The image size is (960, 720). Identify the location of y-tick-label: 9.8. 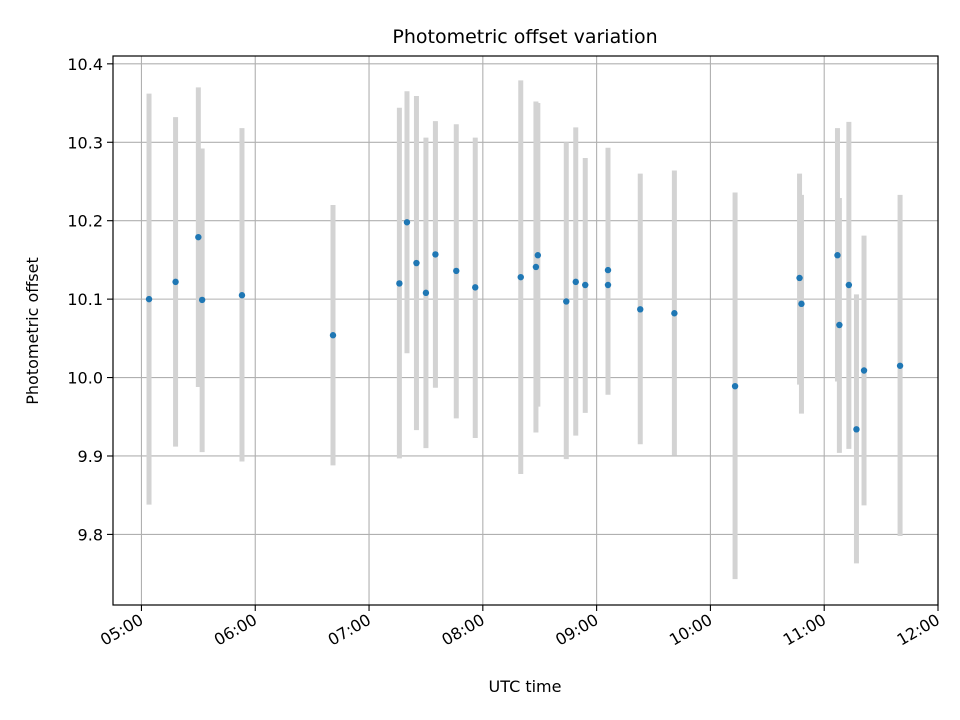
(90, 534).